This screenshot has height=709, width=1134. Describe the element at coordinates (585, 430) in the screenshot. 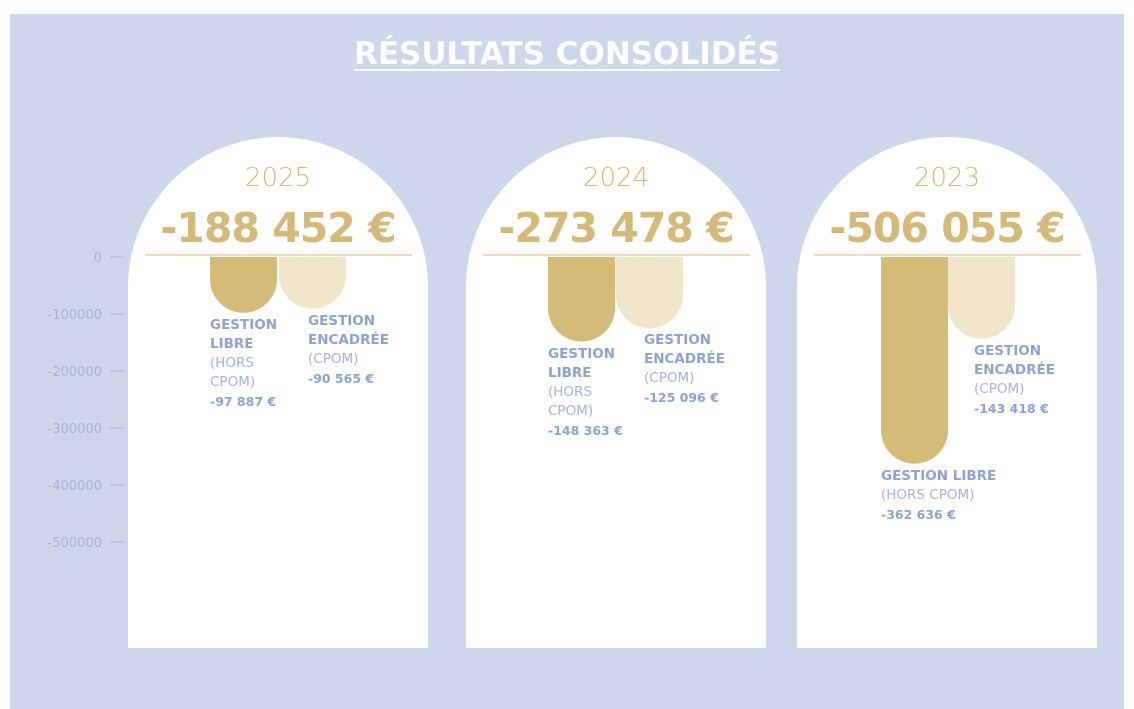

I see `value-label: -148 363 €` at that location.